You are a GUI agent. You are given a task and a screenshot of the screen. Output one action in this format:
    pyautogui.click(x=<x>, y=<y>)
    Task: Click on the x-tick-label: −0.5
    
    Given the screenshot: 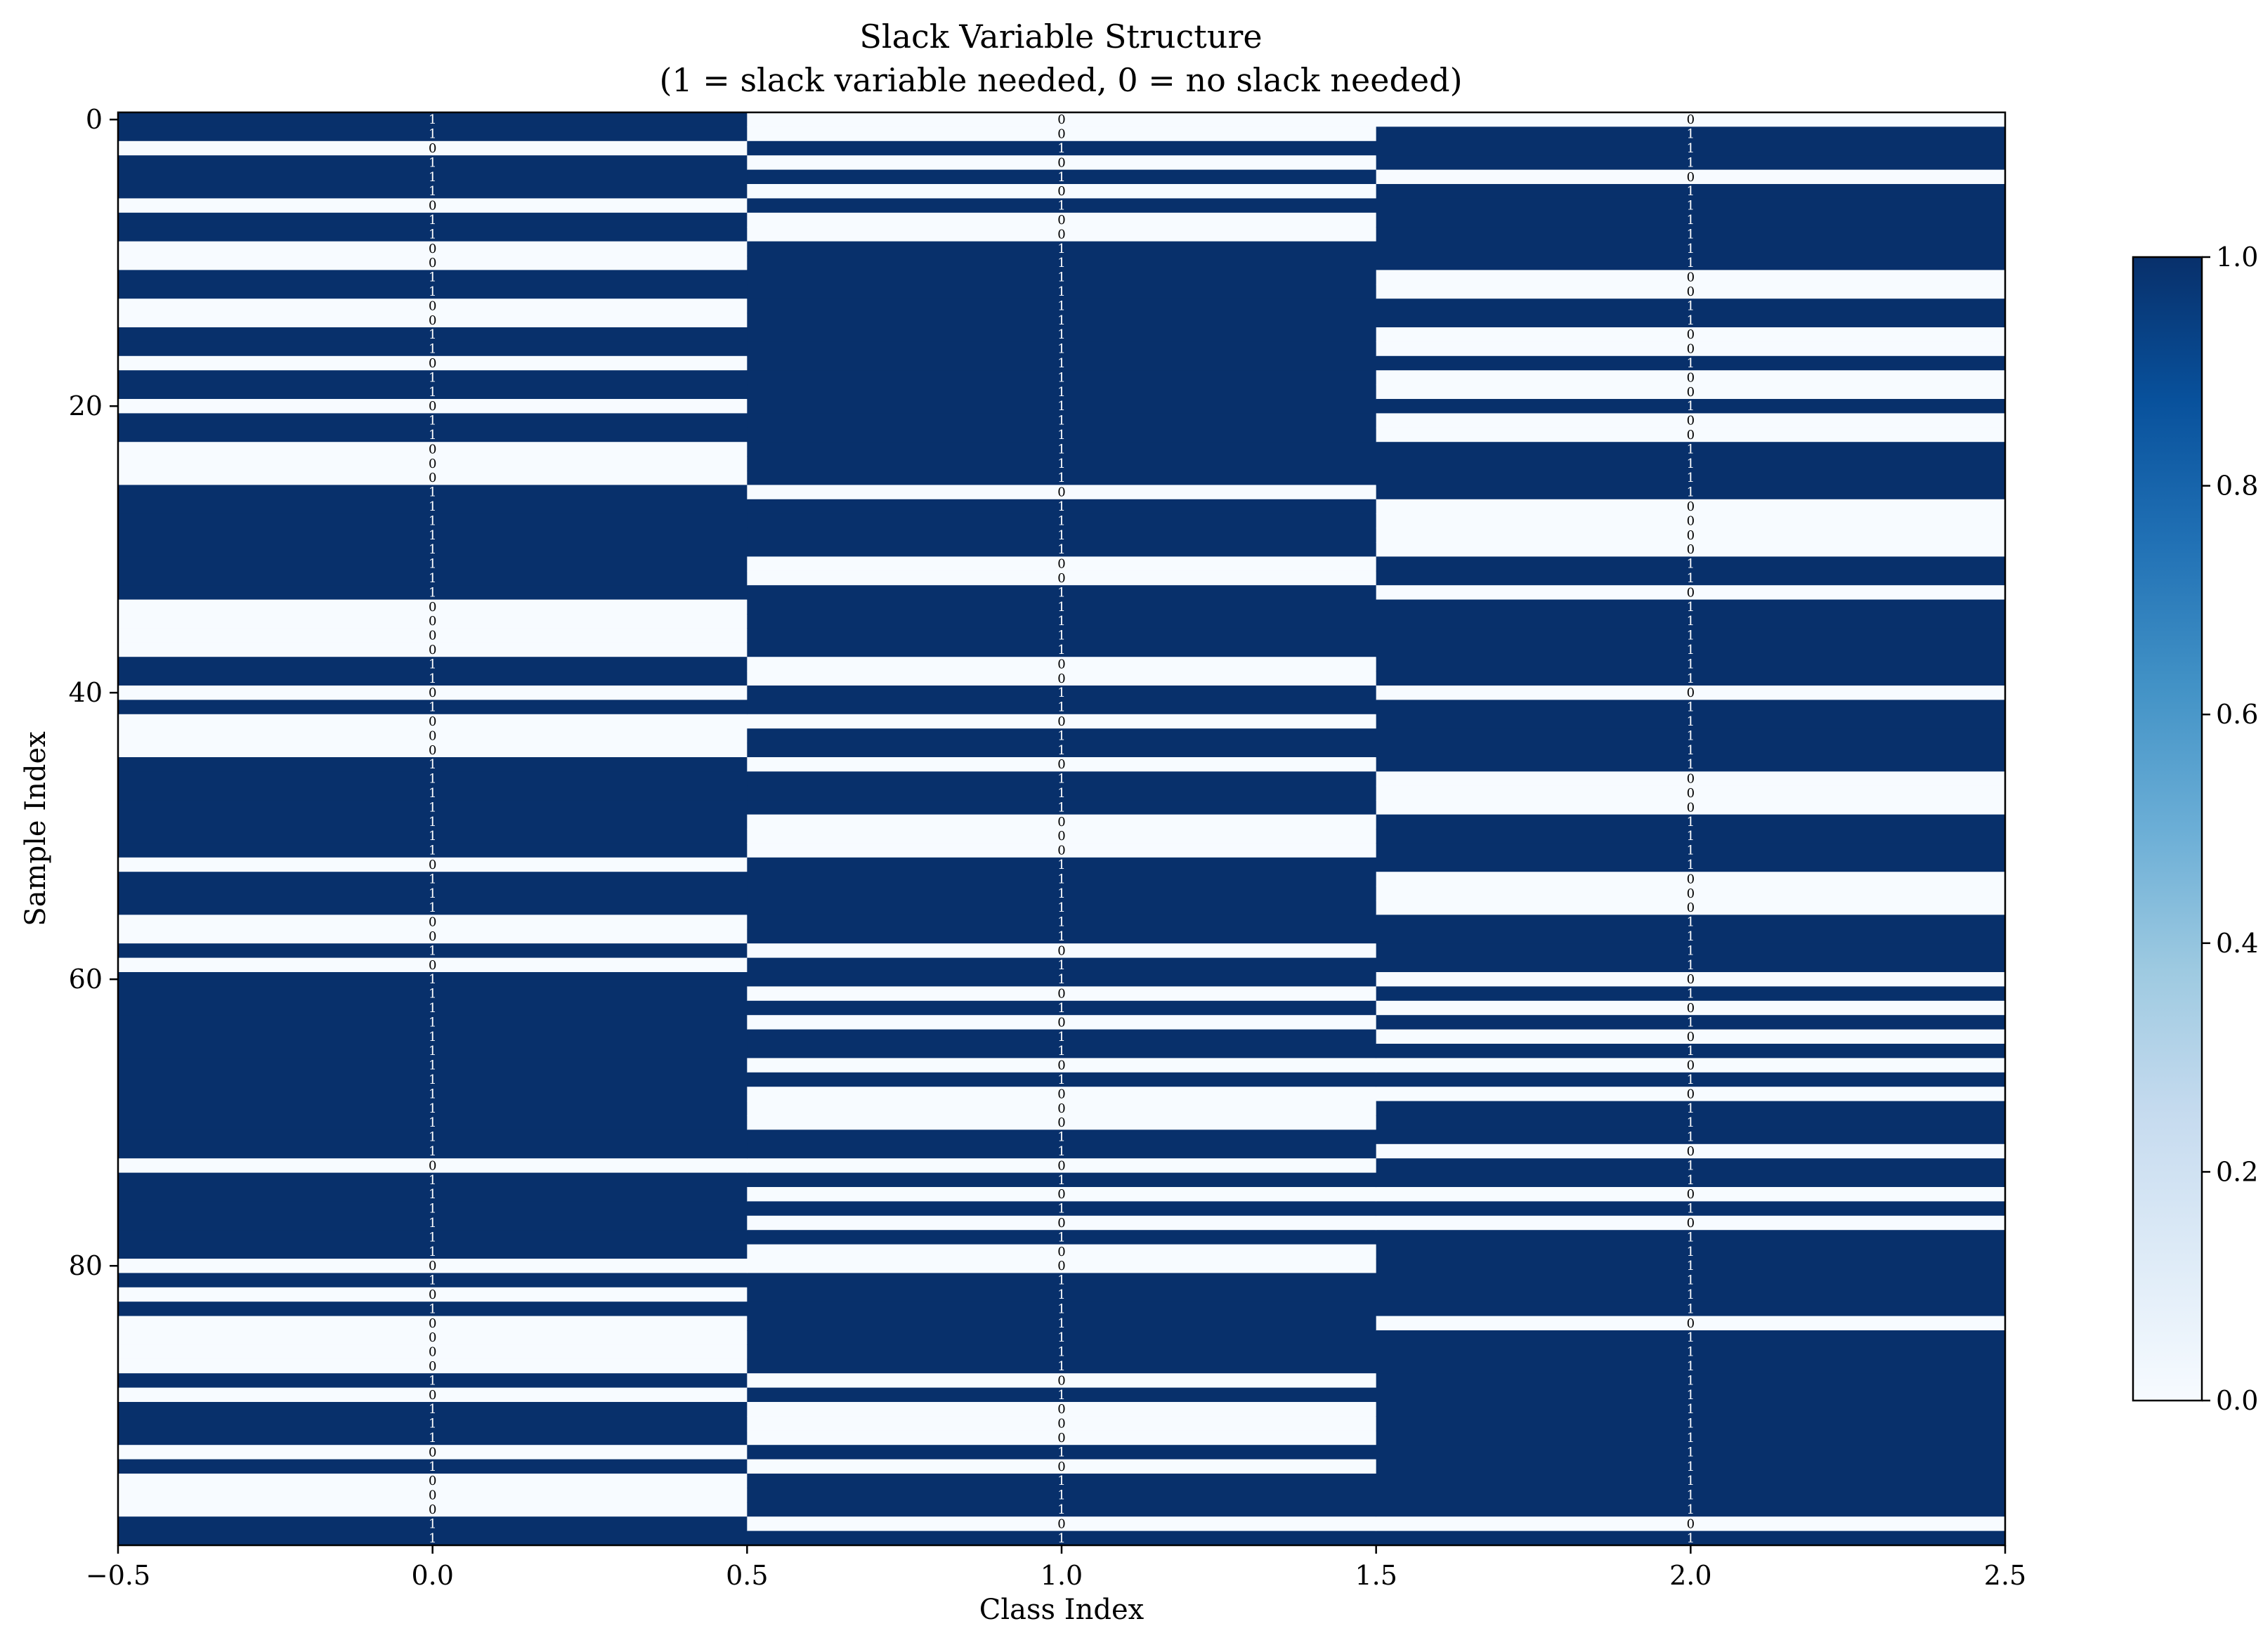 What is the action you would take?
    pyautogui.click(x=118, y=1575)
    